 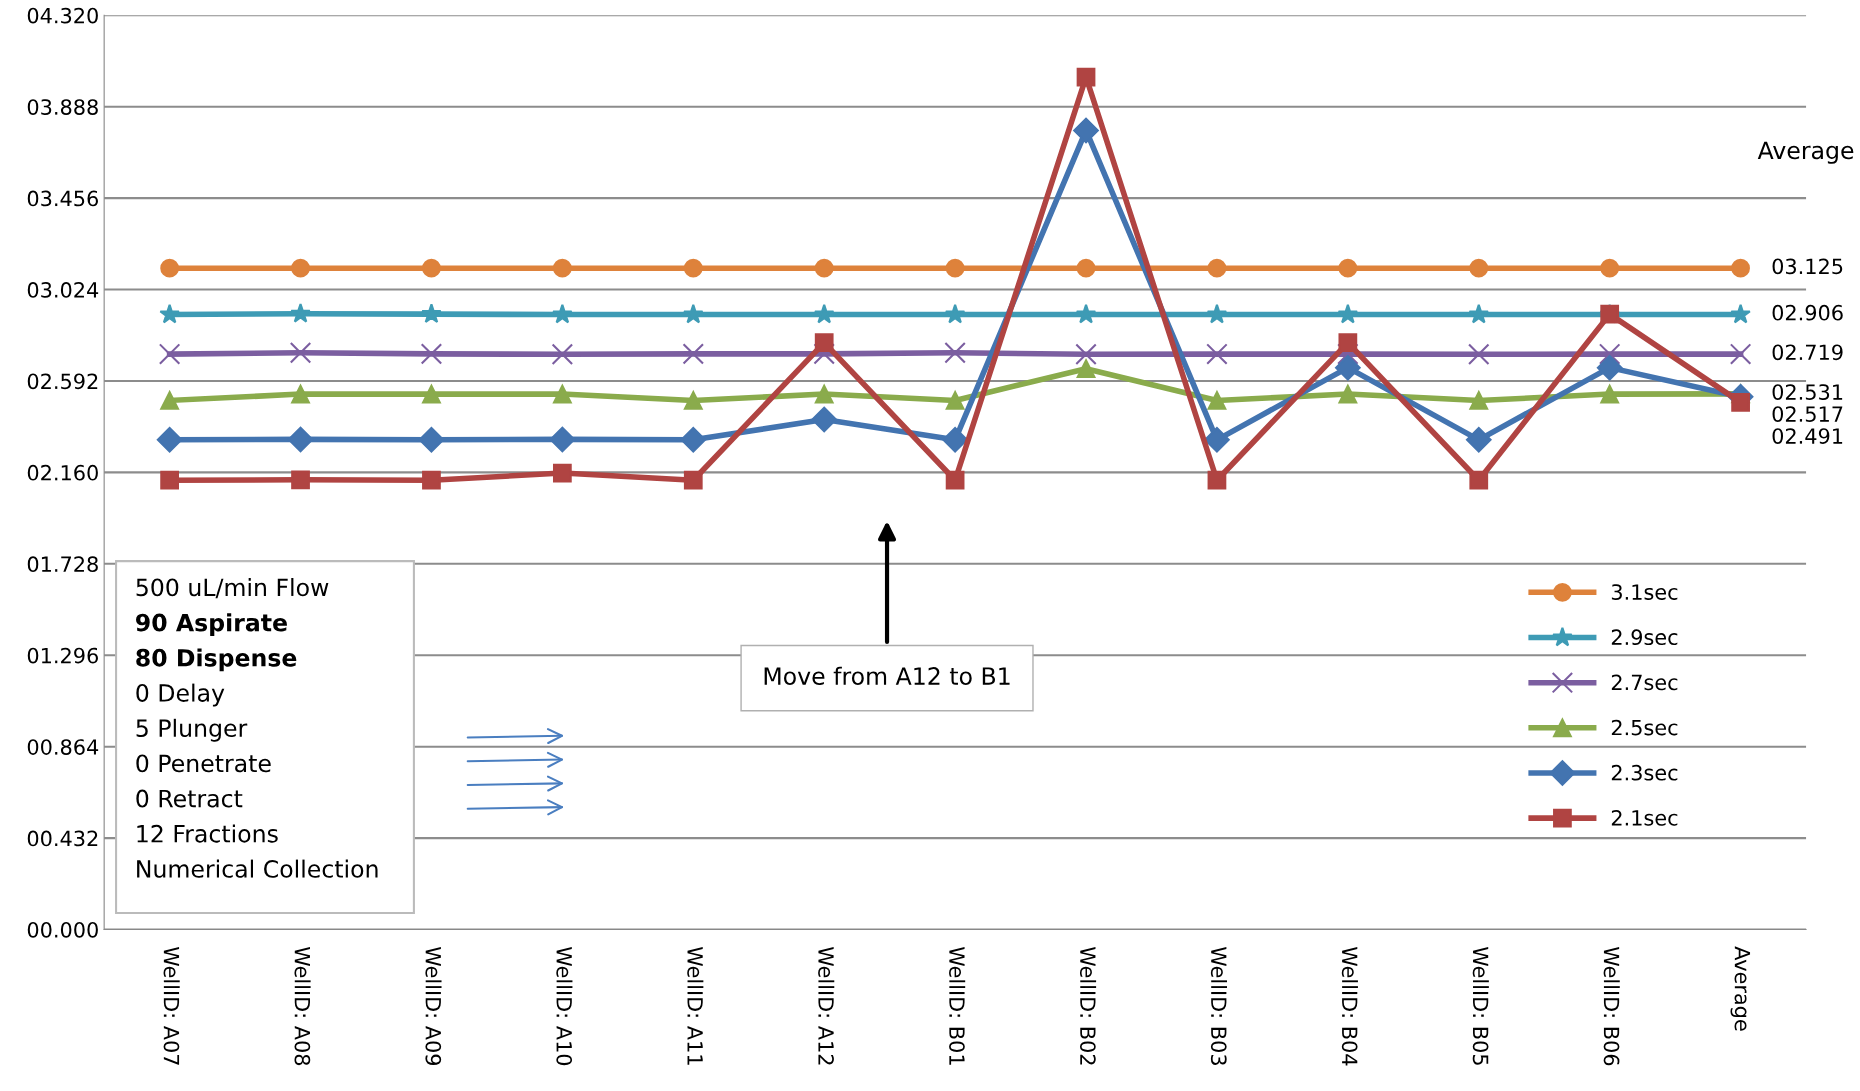 I want to click on annotation: Numerical Collection, so click(x=257, y=868).